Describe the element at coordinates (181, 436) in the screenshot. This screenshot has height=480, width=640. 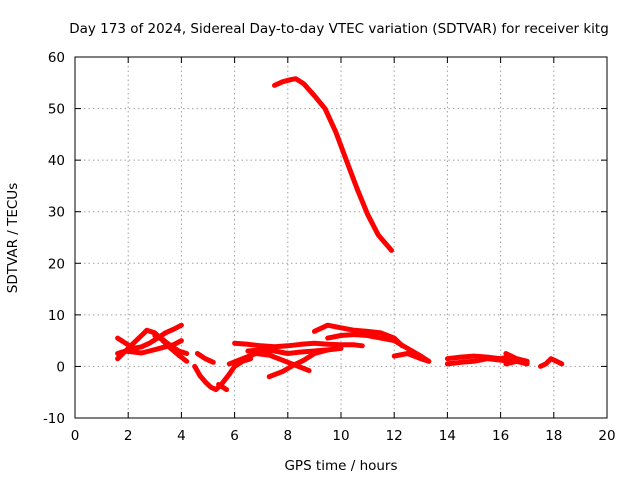
I see `x-tick-label: 4` at that location.